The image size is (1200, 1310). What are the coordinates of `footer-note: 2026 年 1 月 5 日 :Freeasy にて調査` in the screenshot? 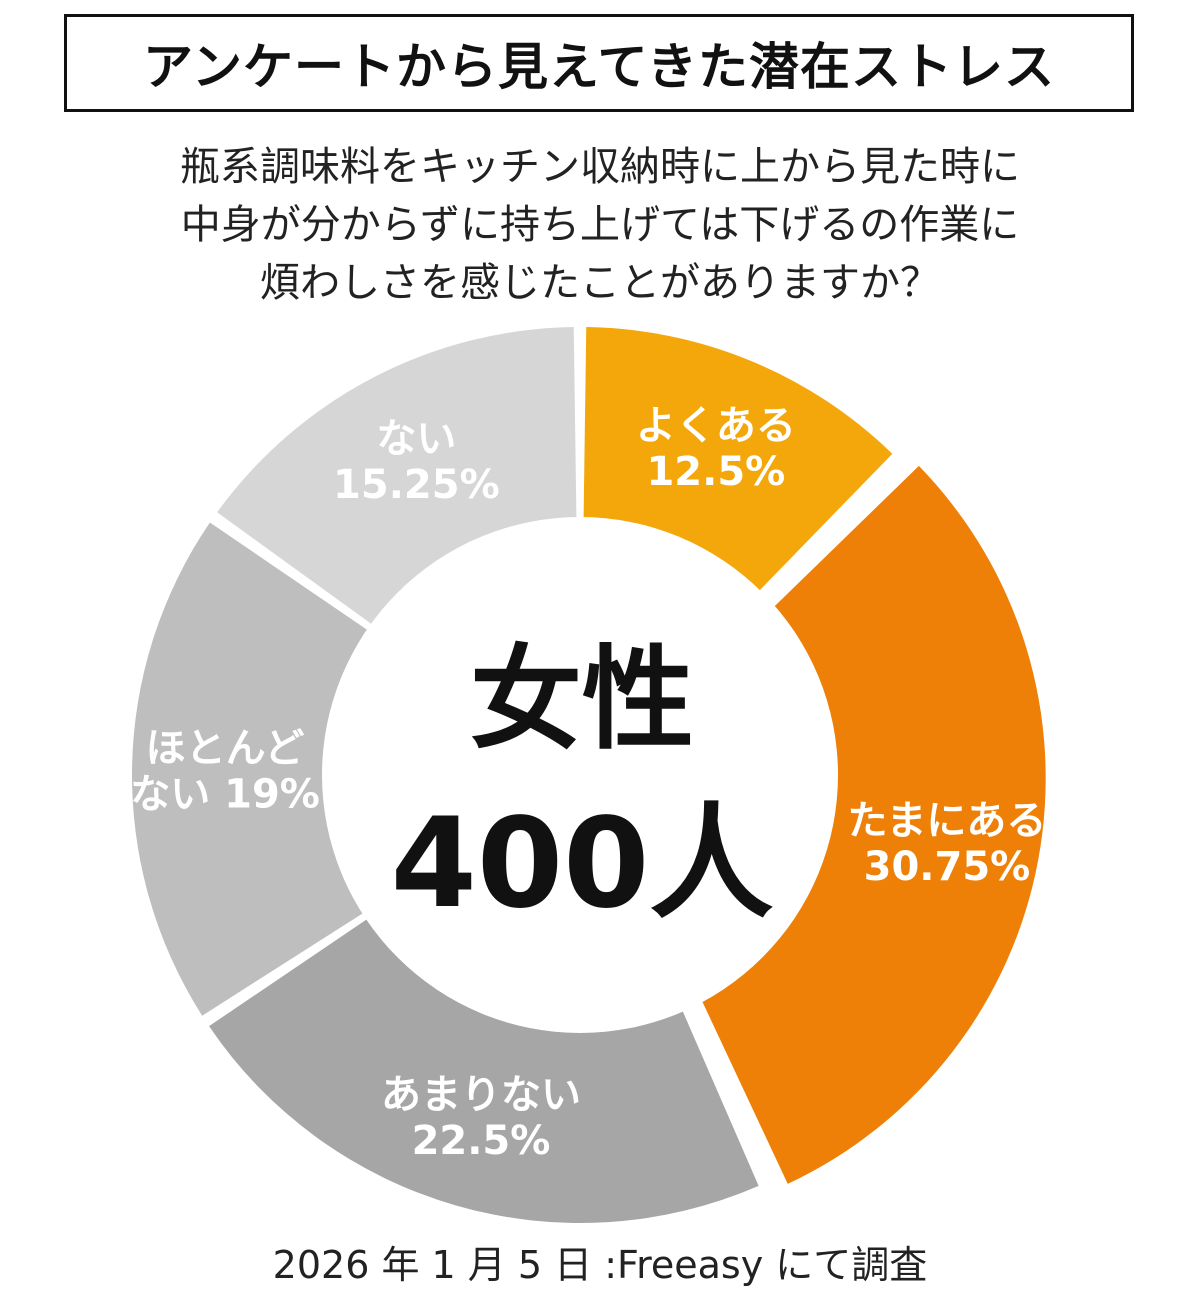 It's located at (600, 1265).